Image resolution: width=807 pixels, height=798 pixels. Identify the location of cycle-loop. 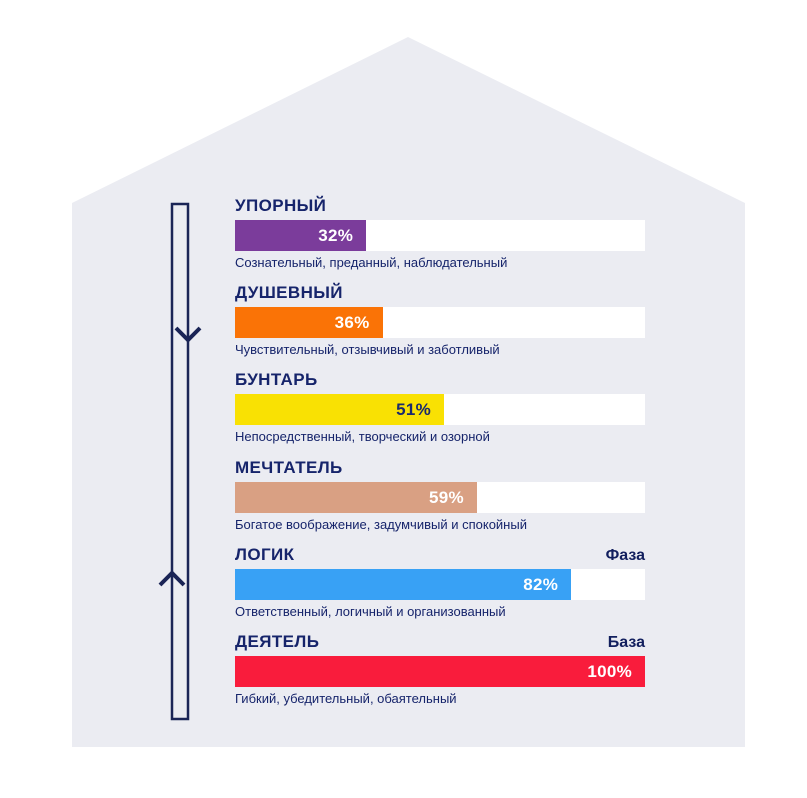
(180, 461).